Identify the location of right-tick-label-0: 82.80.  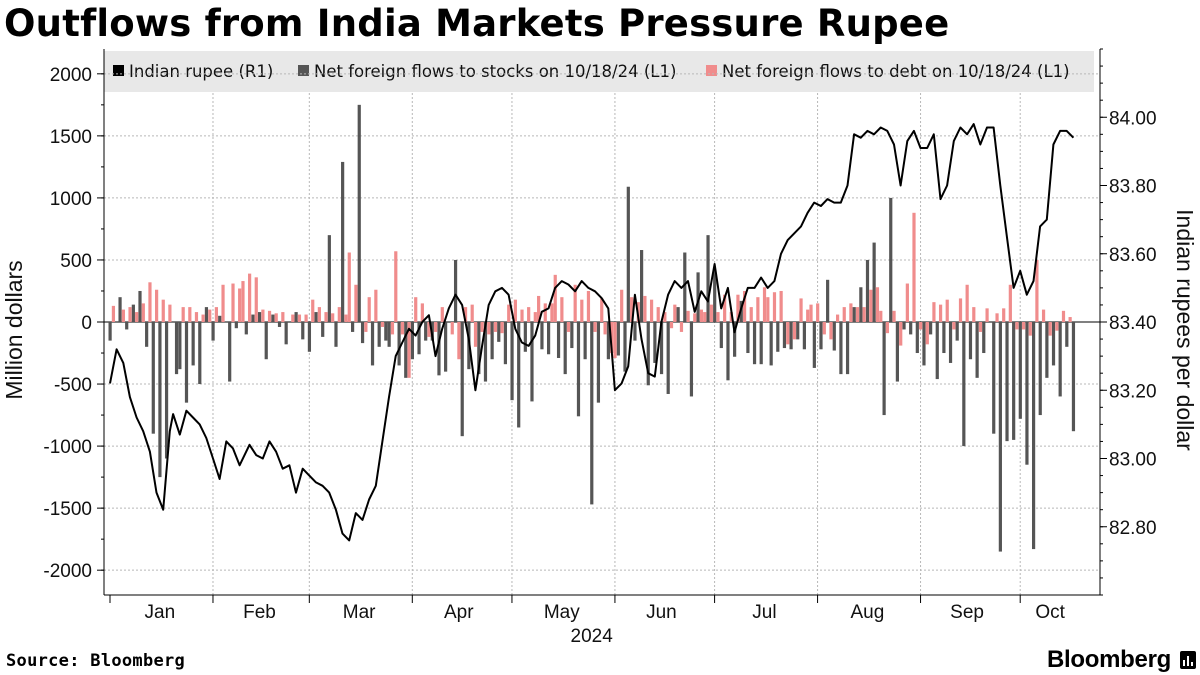
(1133, 528).